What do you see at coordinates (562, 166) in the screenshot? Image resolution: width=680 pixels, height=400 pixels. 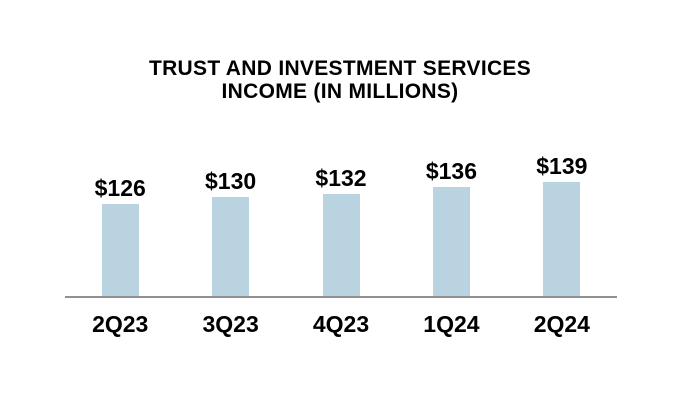 I see `bar-value-label: $139` at bounding box center [562, 166].